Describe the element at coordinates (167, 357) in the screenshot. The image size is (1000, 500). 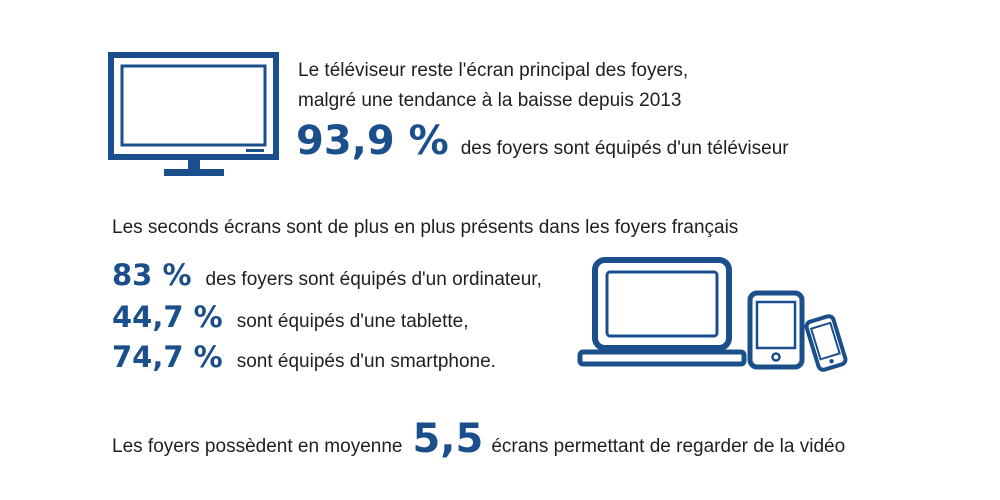
I see `stat-smartphone-value: 74,7 %` at that location.